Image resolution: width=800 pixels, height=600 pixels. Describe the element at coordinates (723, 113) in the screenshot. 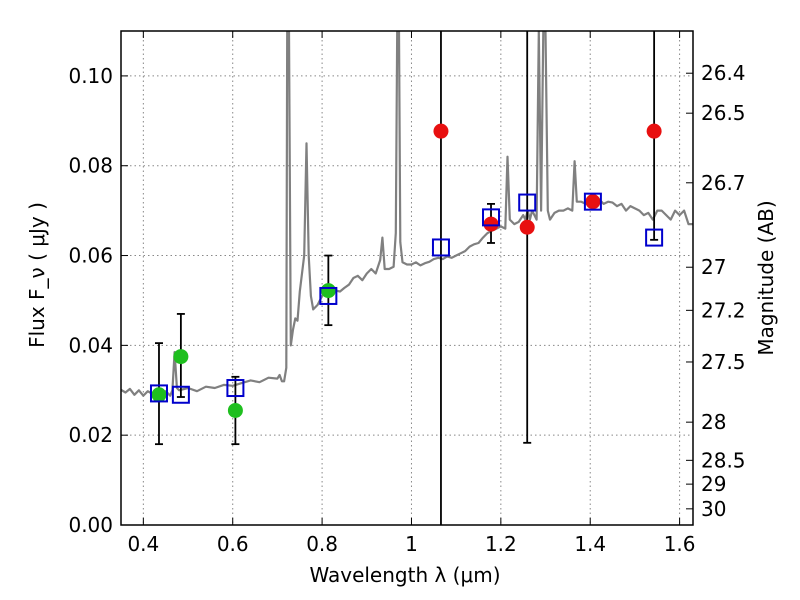

I see `right-tick-label: 26.5` at that location.